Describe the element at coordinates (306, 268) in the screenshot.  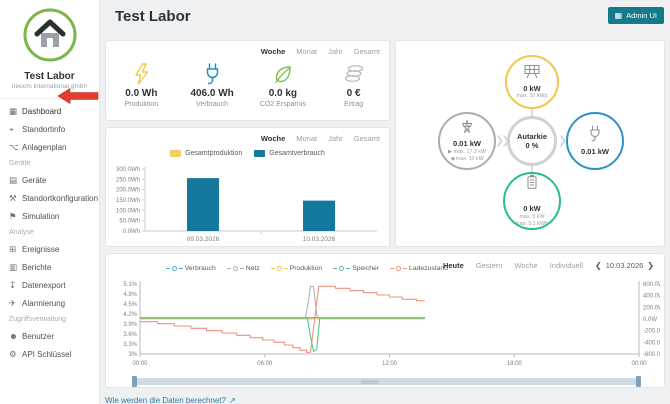
I see `legend-label: Produktion` at that location.